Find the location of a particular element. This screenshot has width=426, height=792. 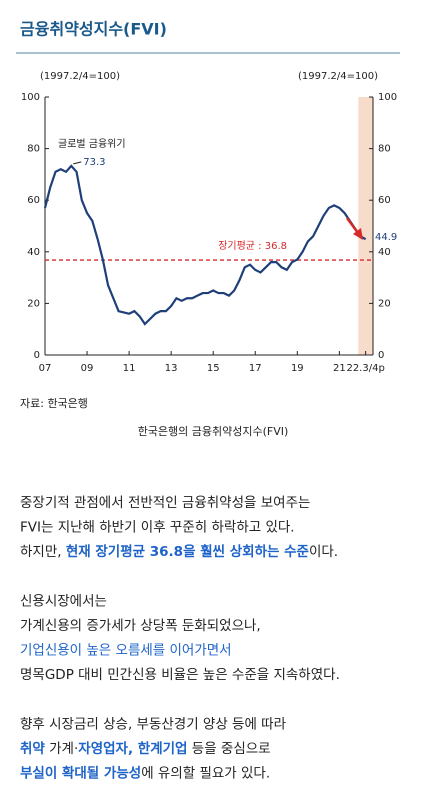

body-line: 취약 가계·자영업자, 한계기업 등을 중심으로 is located at coordinates (145, 748).